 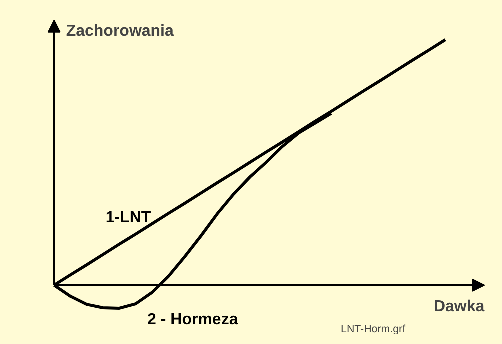 What do you see at coordinates (129, 217) in the screenshot?
I see `series-label: 1-LNT` at bounding box center [129, 217].